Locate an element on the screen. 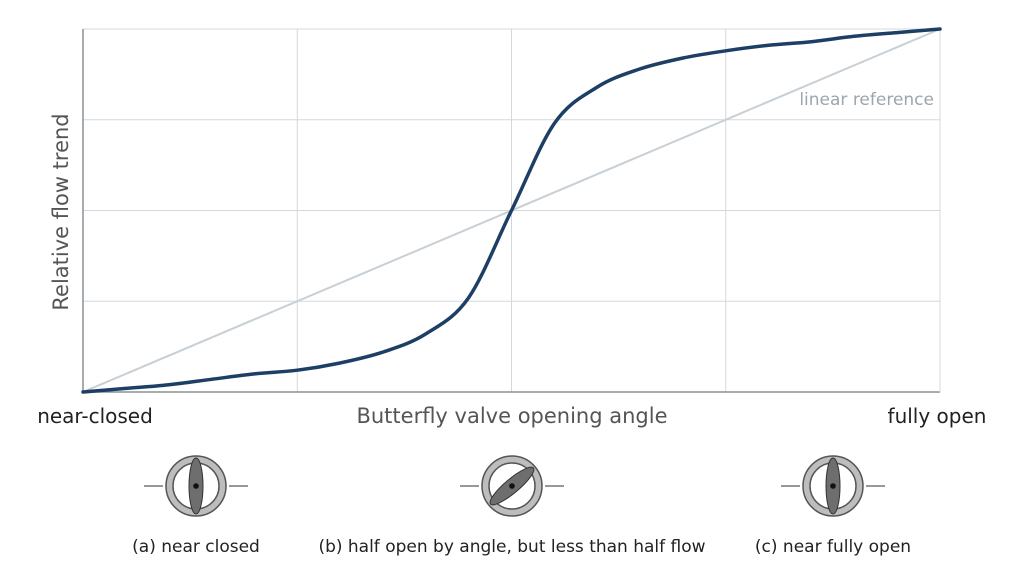  valve-illustration-half-open is located at coordinates (512, 486).